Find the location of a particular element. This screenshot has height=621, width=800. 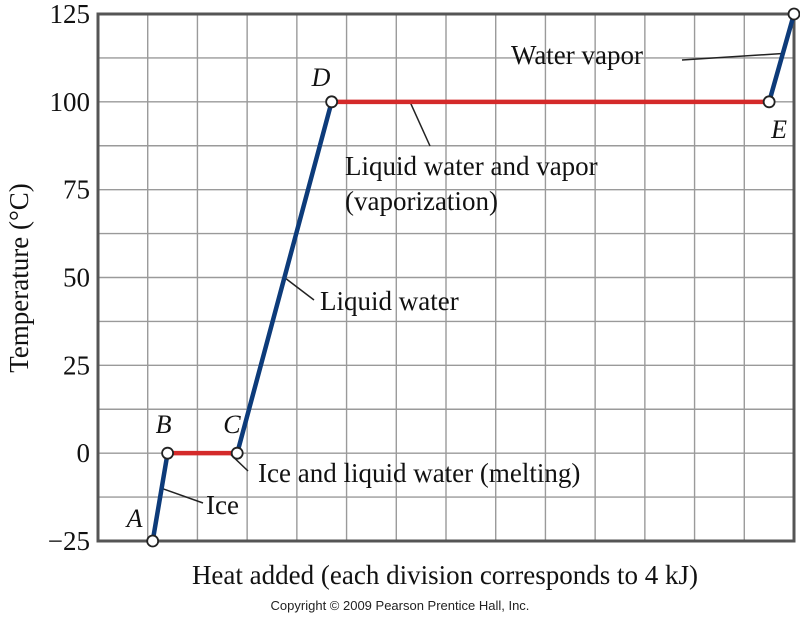

y-tick-label: 50 is located at coordinates (76, 278).